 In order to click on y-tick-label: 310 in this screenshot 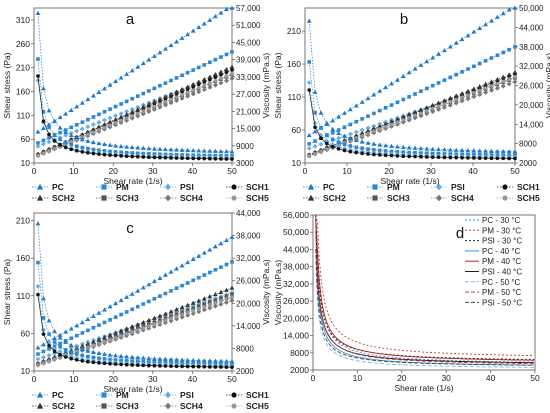, I will do `click(23, 20)`.